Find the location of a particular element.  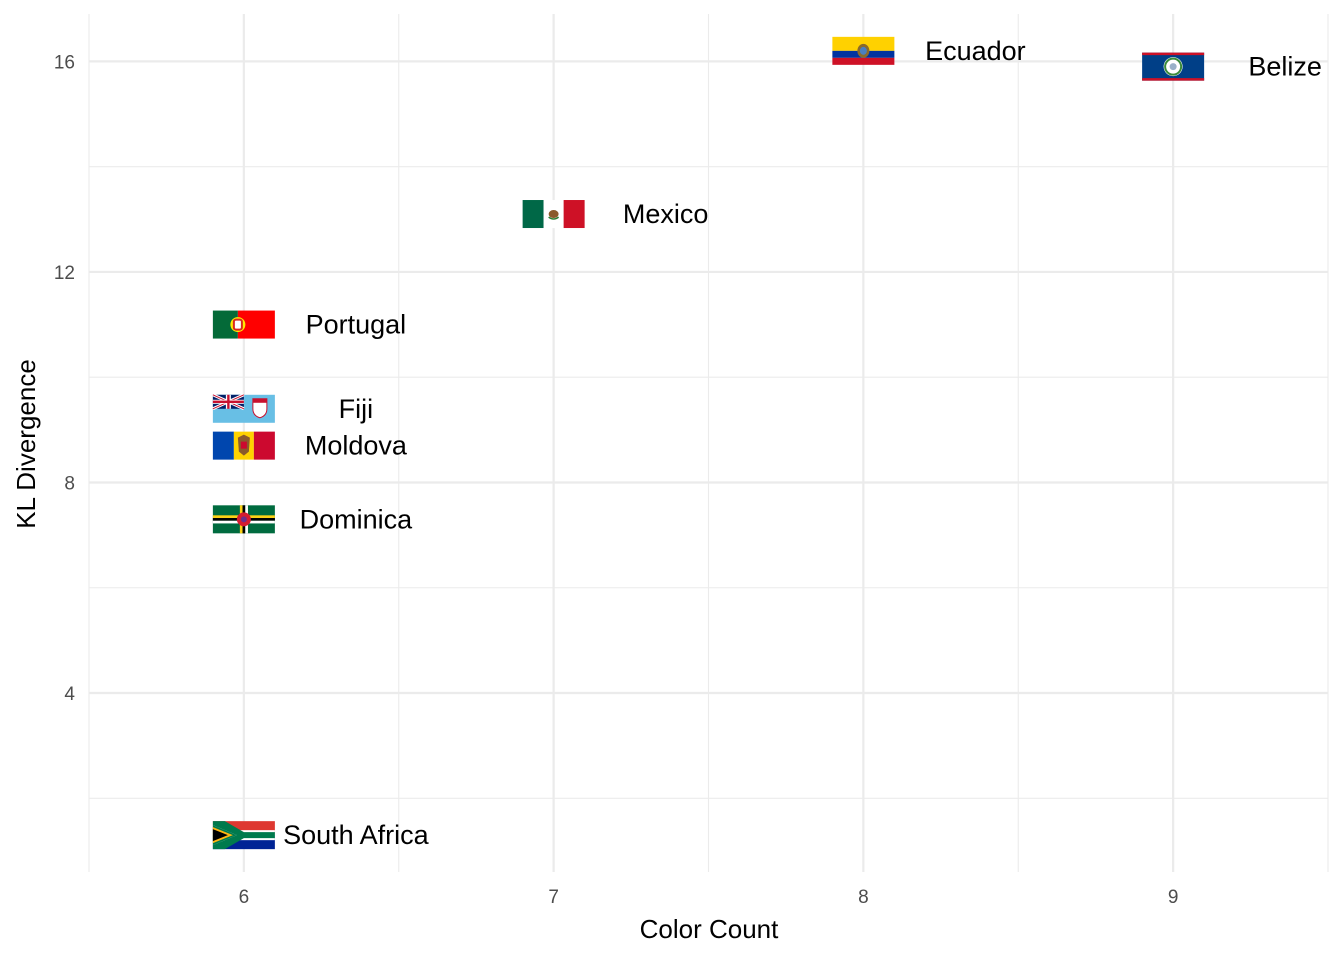

south-africa-flag-icon is located at coordinates (243, 835).